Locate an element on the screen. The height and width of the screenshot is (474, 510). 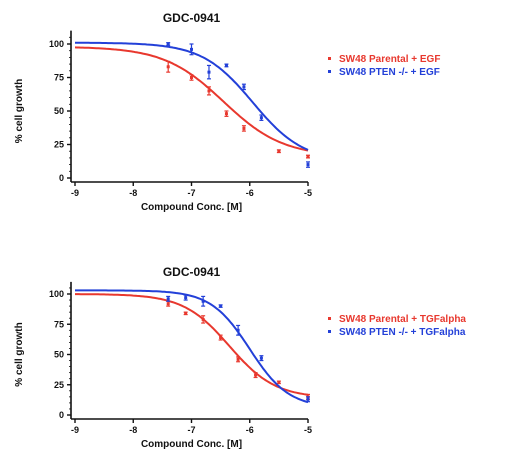
legend-label: SW48 PTEN -/- + TGFalpha is located at coordinates (402, 332).